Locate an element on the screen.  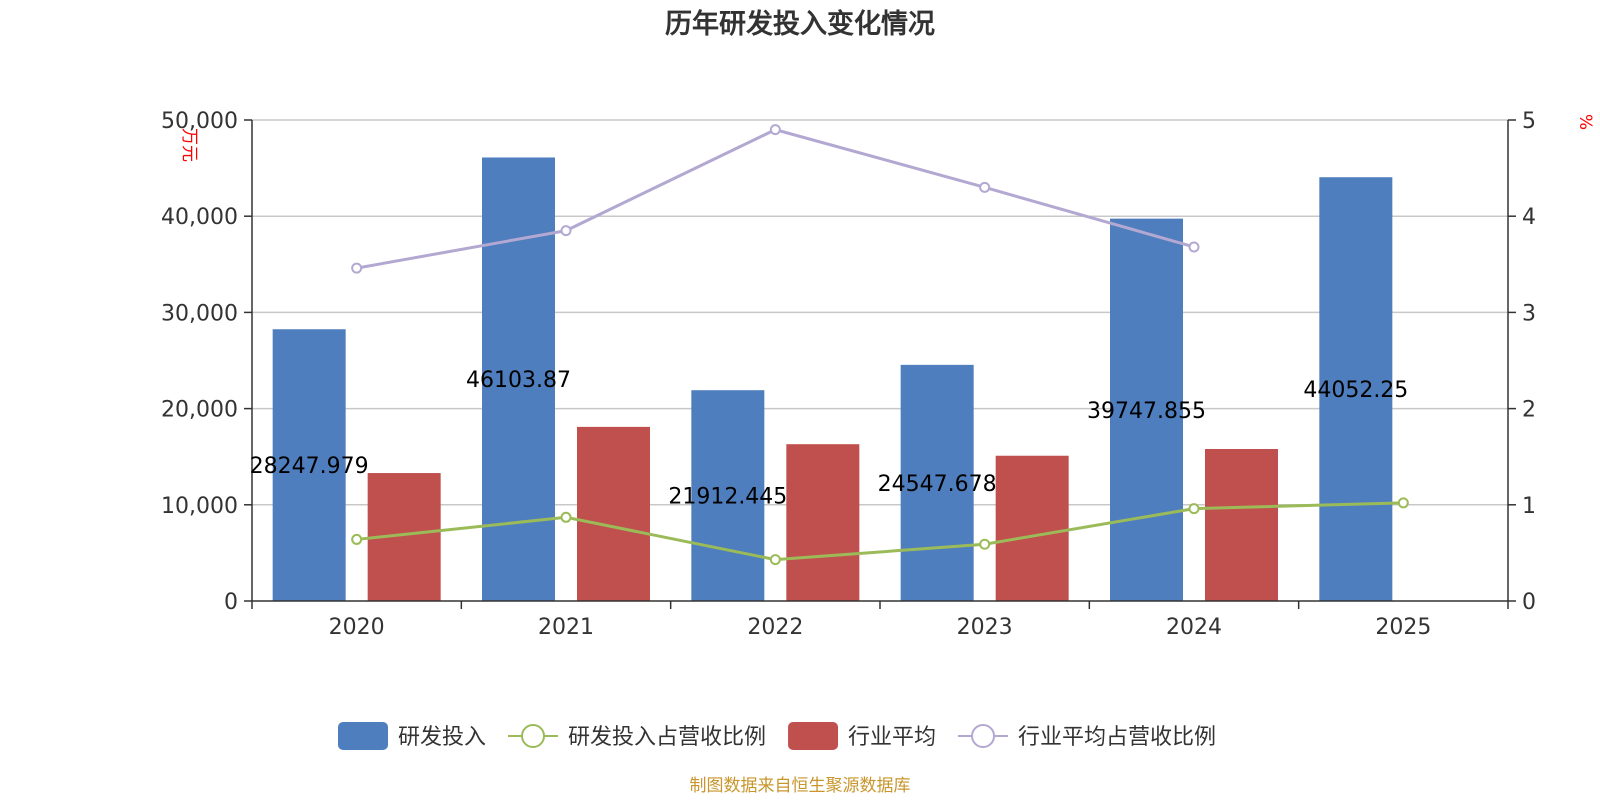
bar-研发投入-2023 is located at coordinates (937, 482).